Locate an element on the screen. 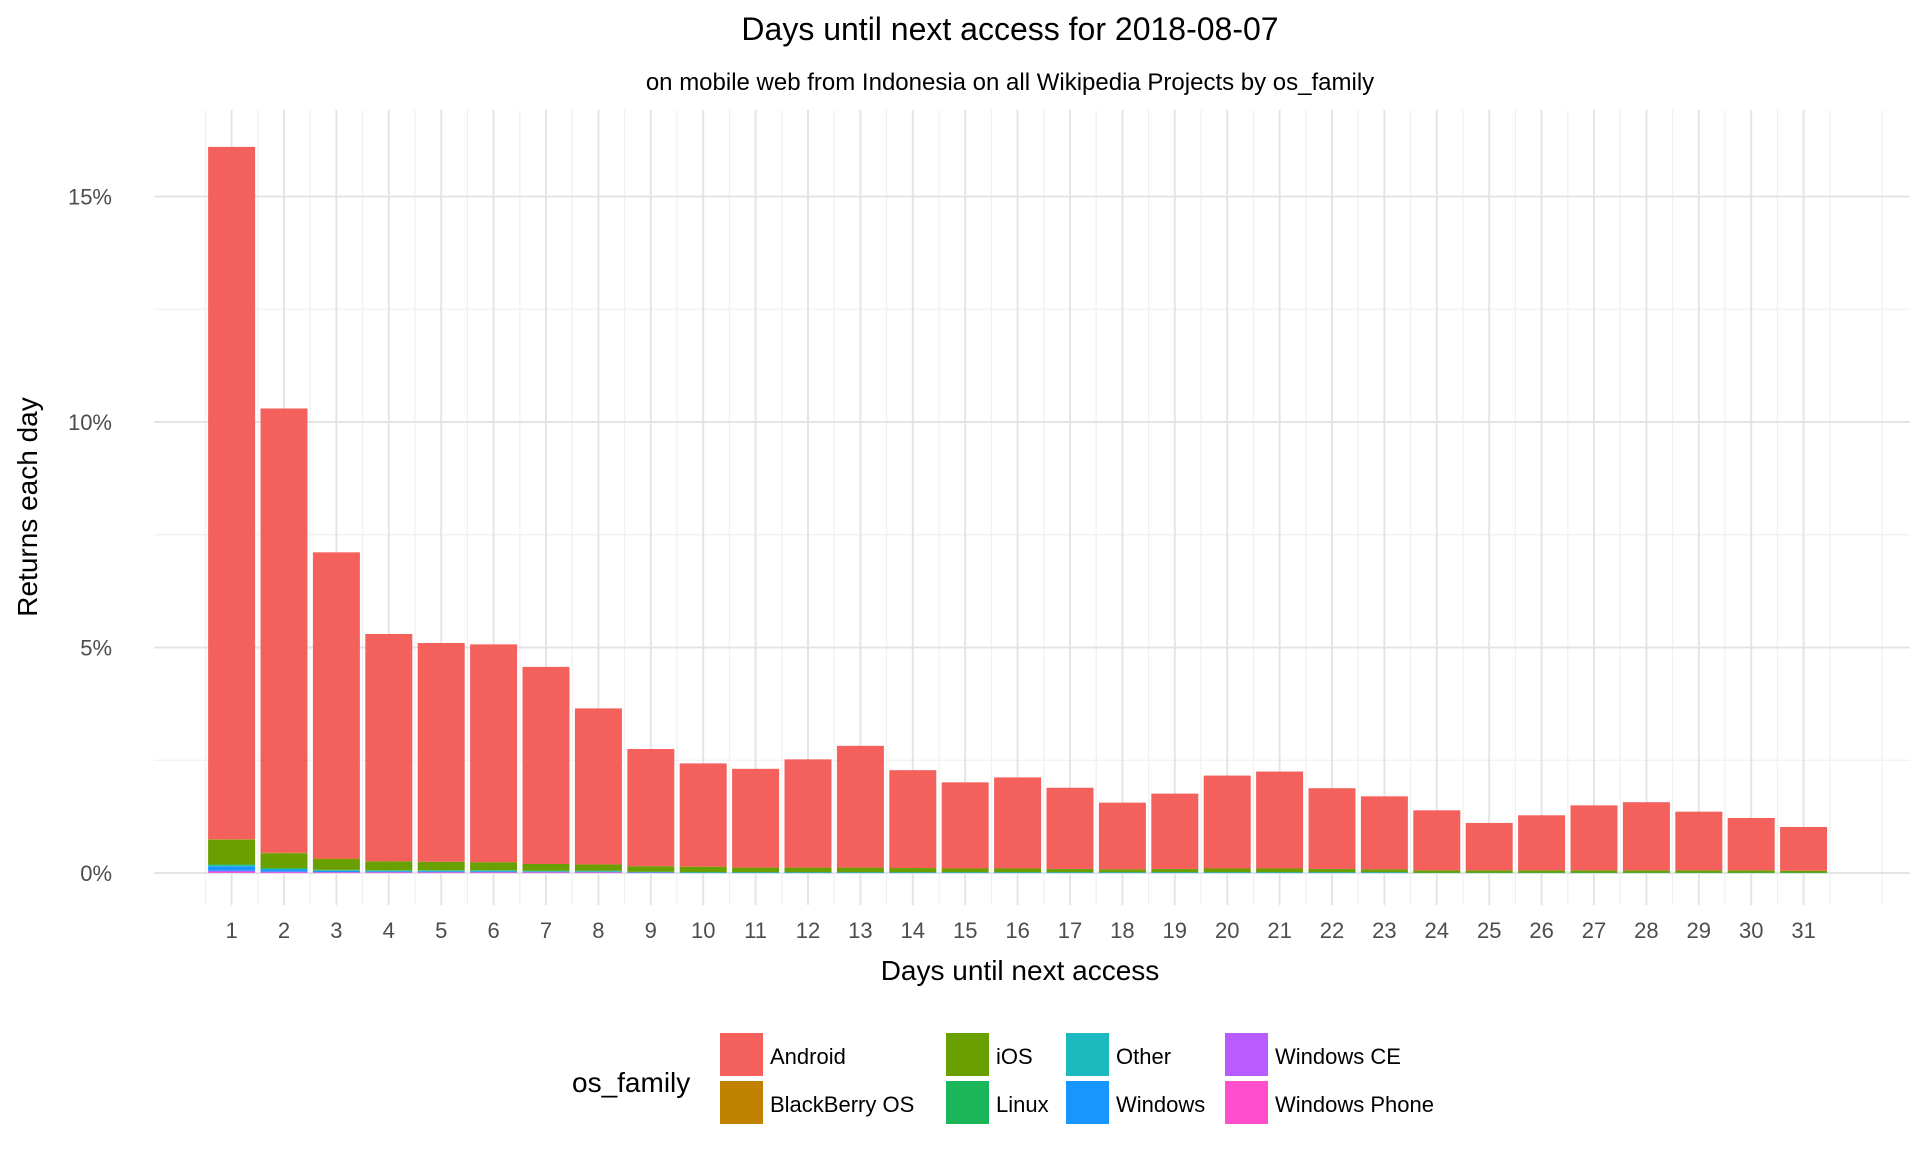  x-tick-label: 29 is located at coordinates (1699, 930).